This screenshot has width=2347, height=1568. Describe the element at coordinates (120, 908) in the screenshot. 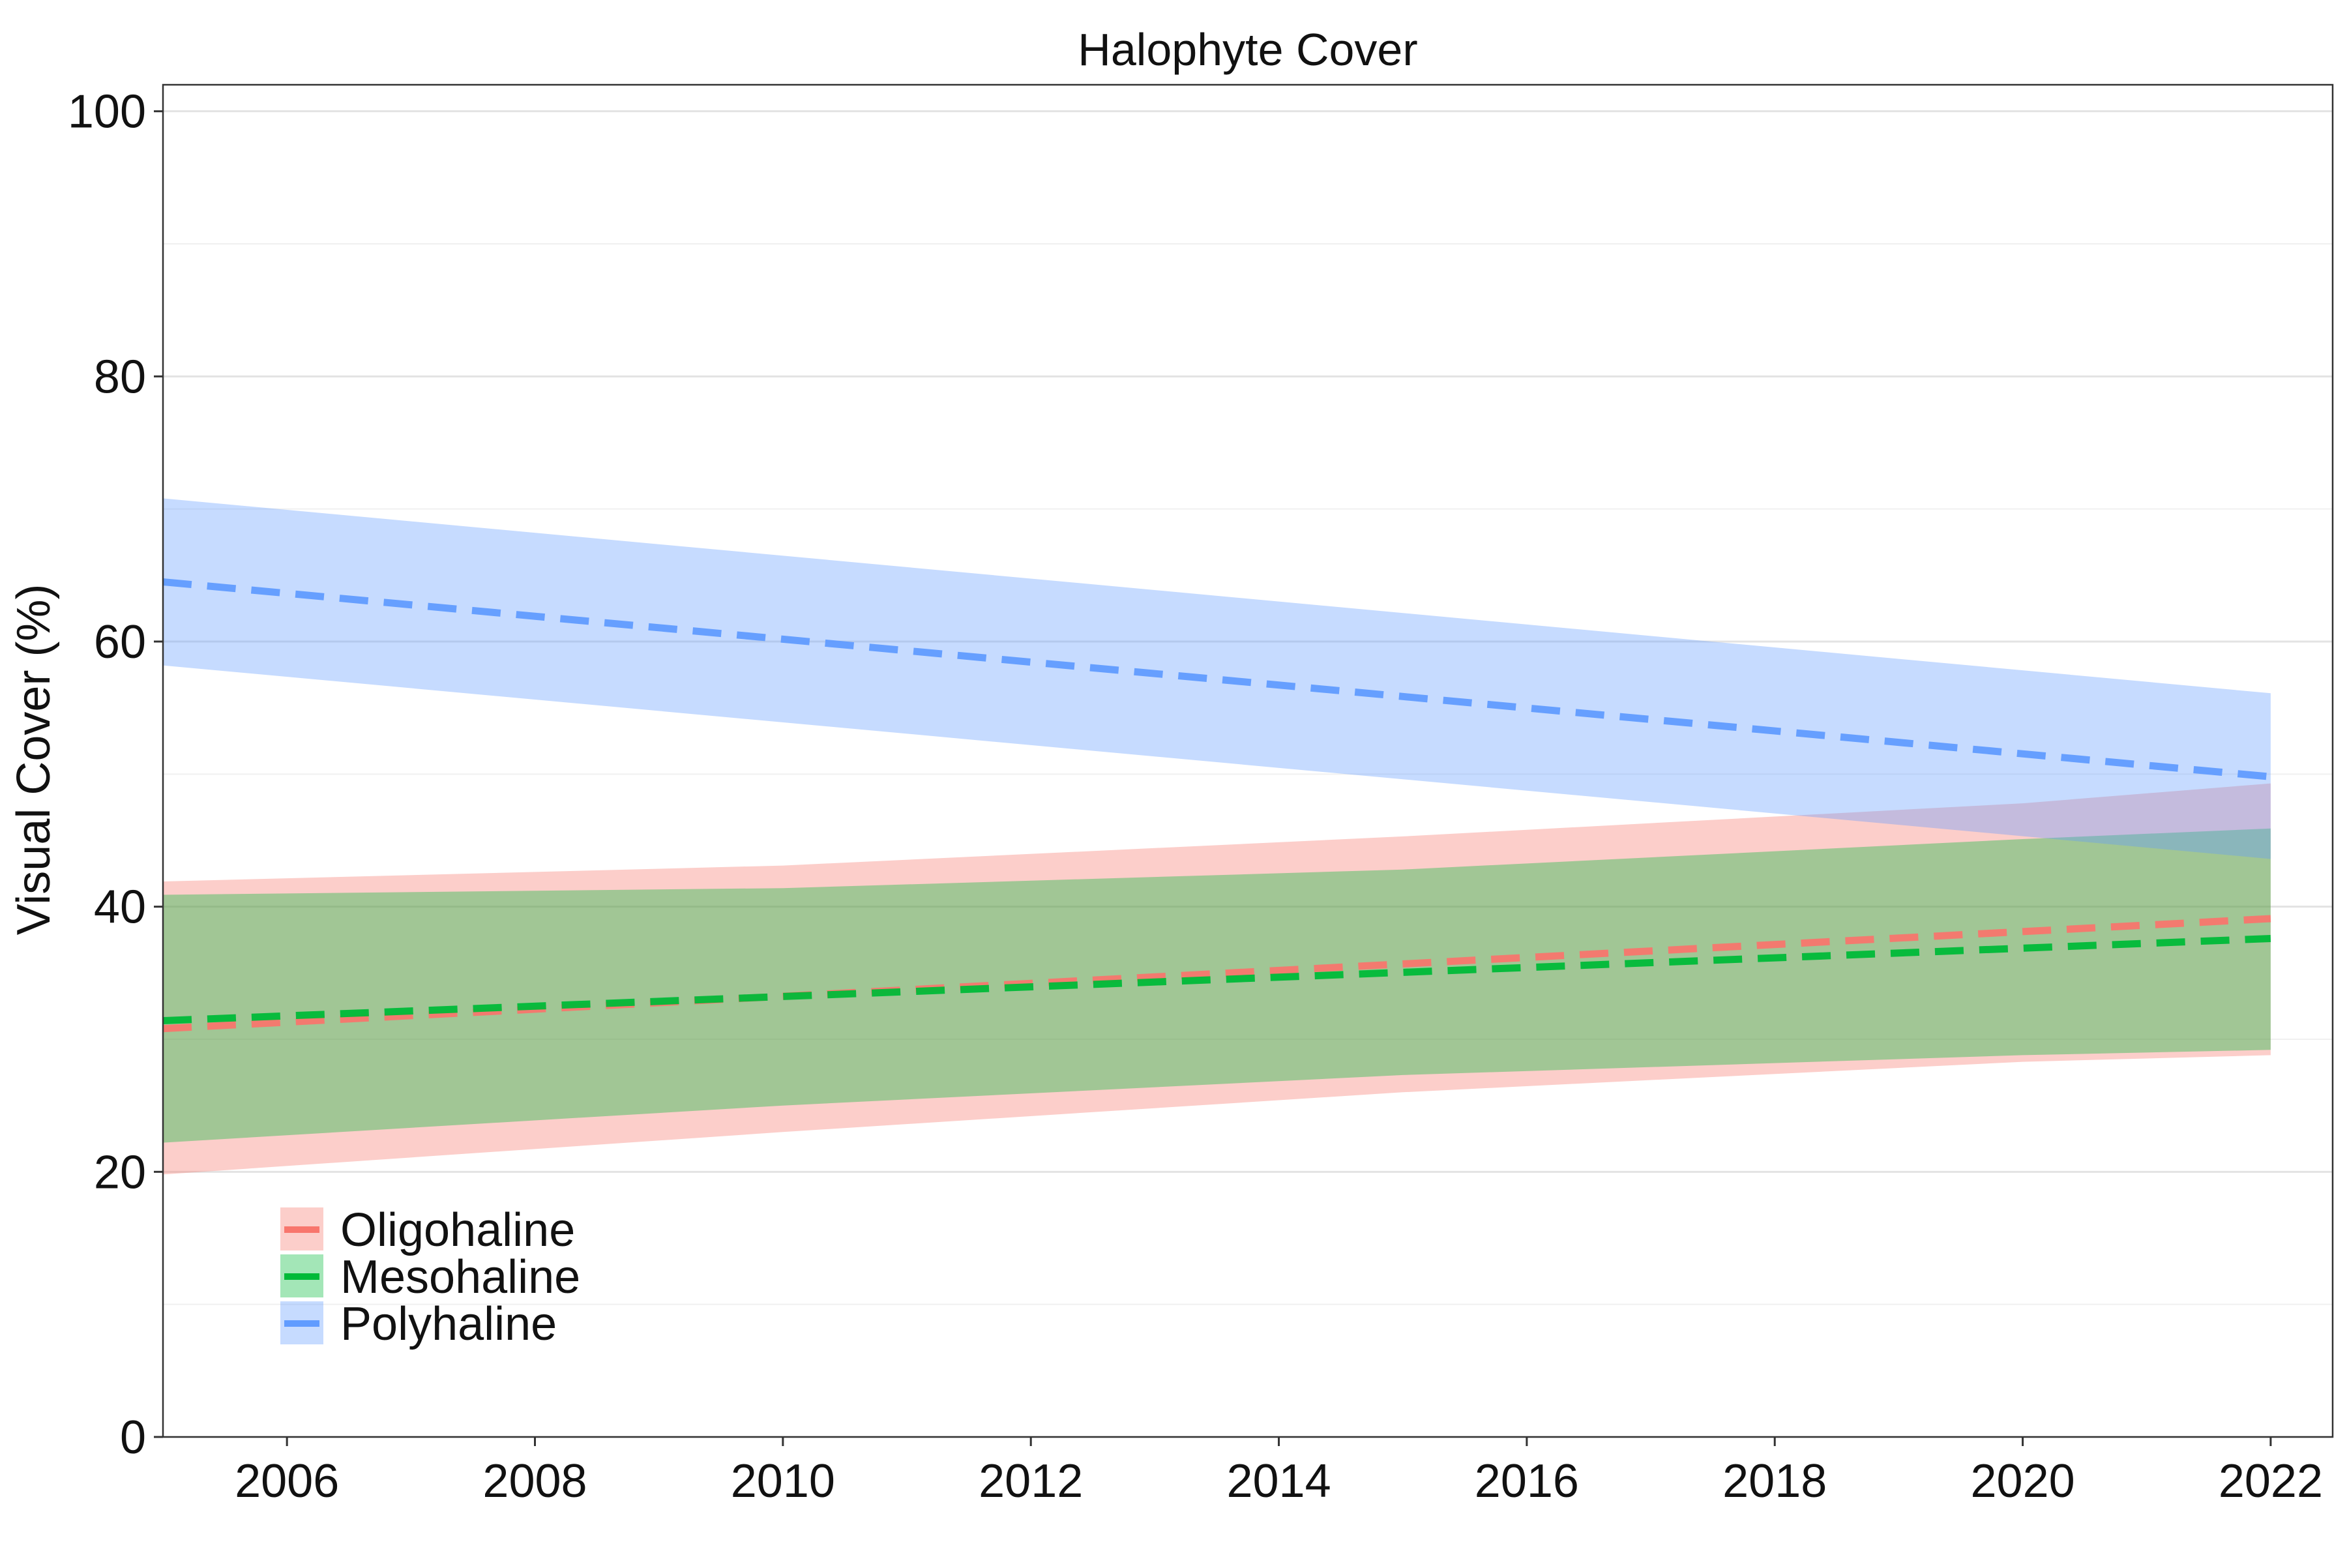

I see `y-tick-label: 40` at that location.